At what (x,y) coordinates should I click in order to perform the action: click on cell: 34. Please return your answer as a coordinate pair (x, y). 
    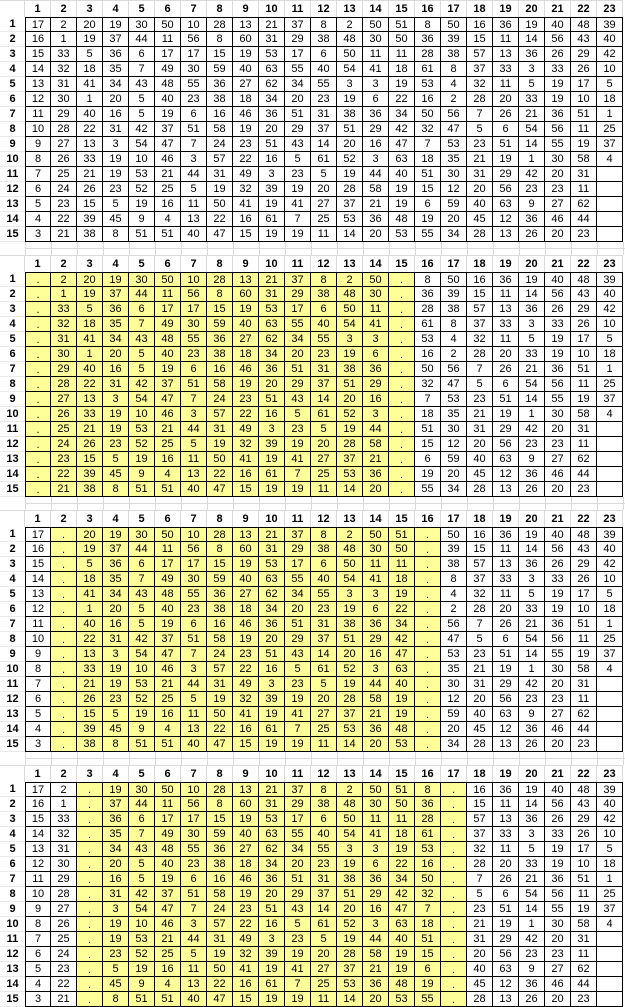
    Looking at the image, I should click on (116, 594).